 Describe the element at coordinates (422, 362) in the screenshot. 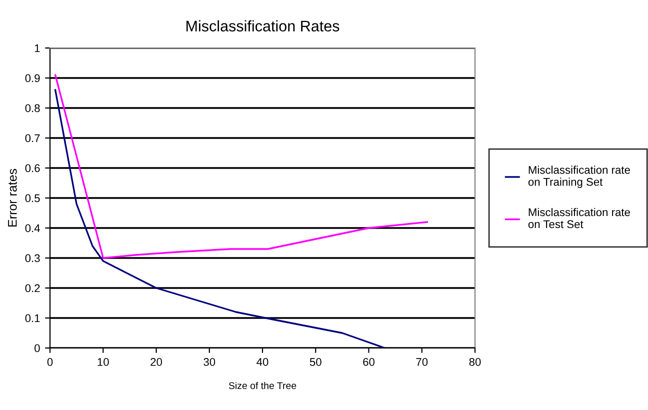

I see `x-tick-label: 70` at that location.